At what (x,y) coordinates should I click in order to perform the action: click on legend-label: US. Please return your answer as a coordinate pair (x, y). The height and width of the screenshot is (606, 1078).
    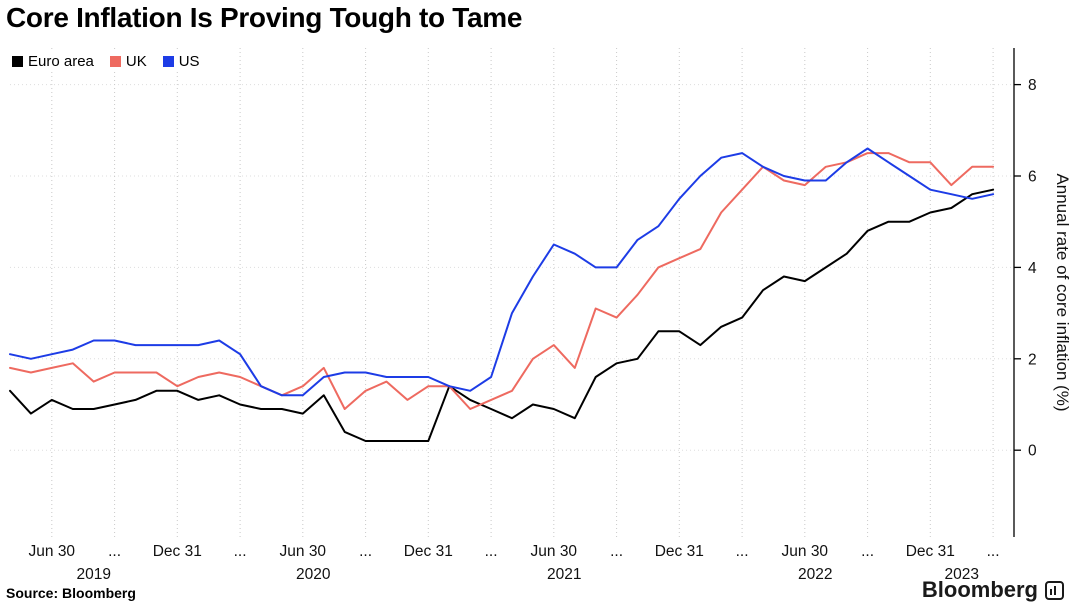
    Looking at the image, I should click on (189, 61).